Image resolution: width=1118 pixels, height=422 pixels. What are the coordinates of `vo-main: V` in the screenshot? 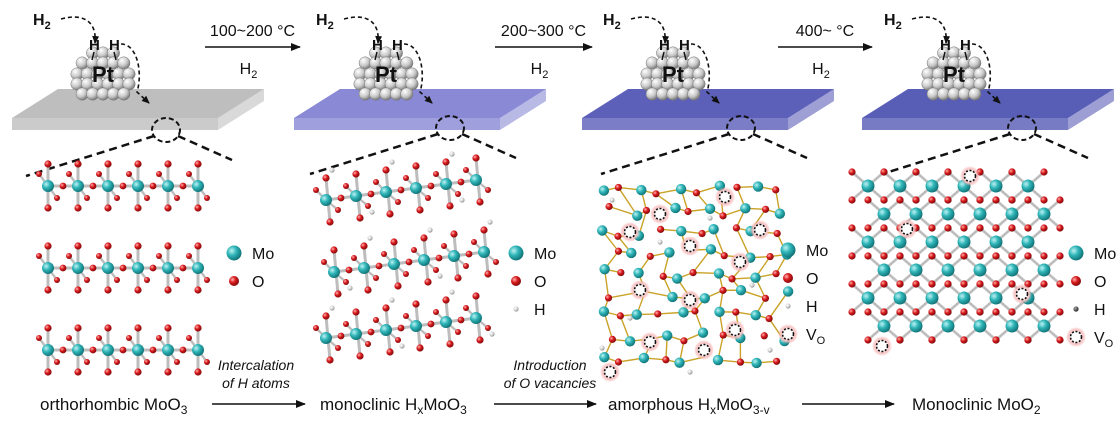 It's located at (1099, 338).